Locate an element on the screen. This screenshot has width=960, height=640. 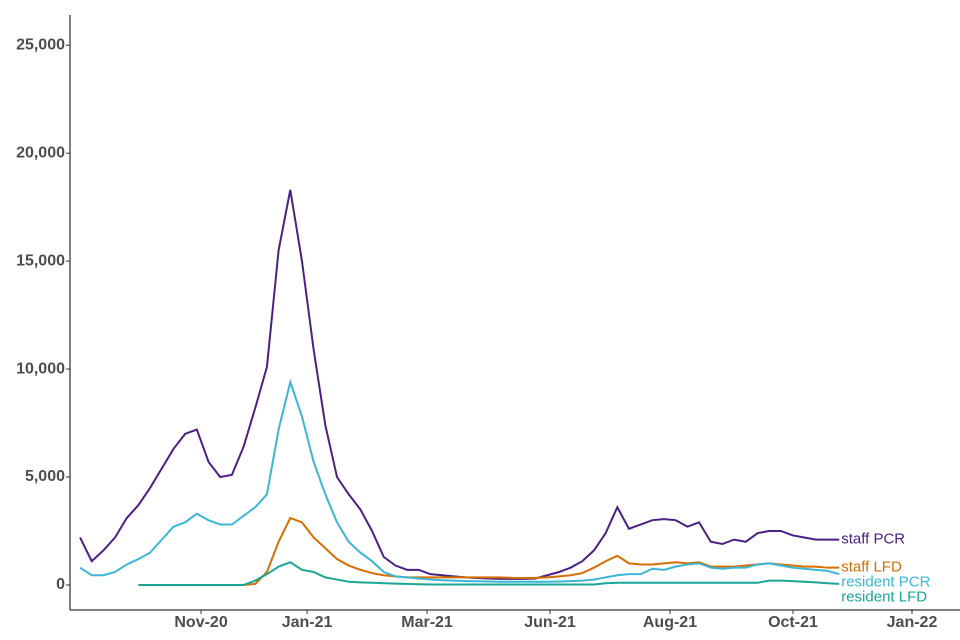
x-tick-label: Jan-21 is located at coordinates (307, 622).